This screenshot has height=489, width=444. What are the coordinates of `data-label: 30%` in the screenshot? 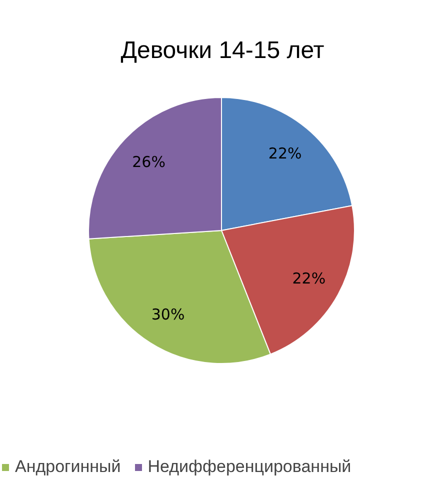 It's located at (168, 315).